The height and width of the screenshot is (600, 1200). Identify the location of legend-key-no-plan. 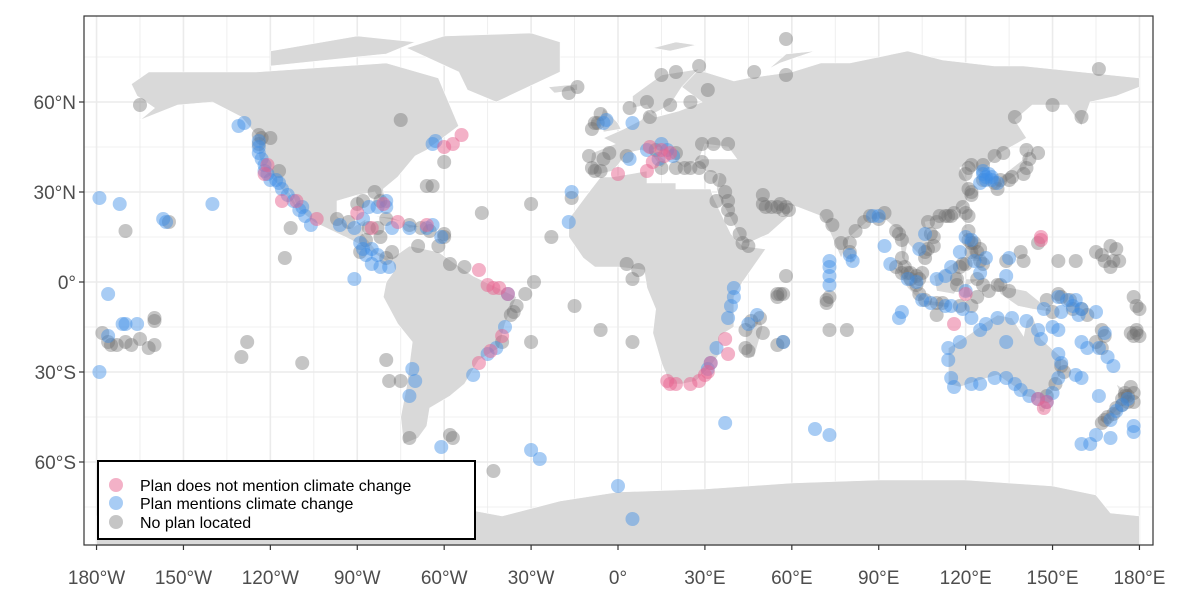
(116, 522).